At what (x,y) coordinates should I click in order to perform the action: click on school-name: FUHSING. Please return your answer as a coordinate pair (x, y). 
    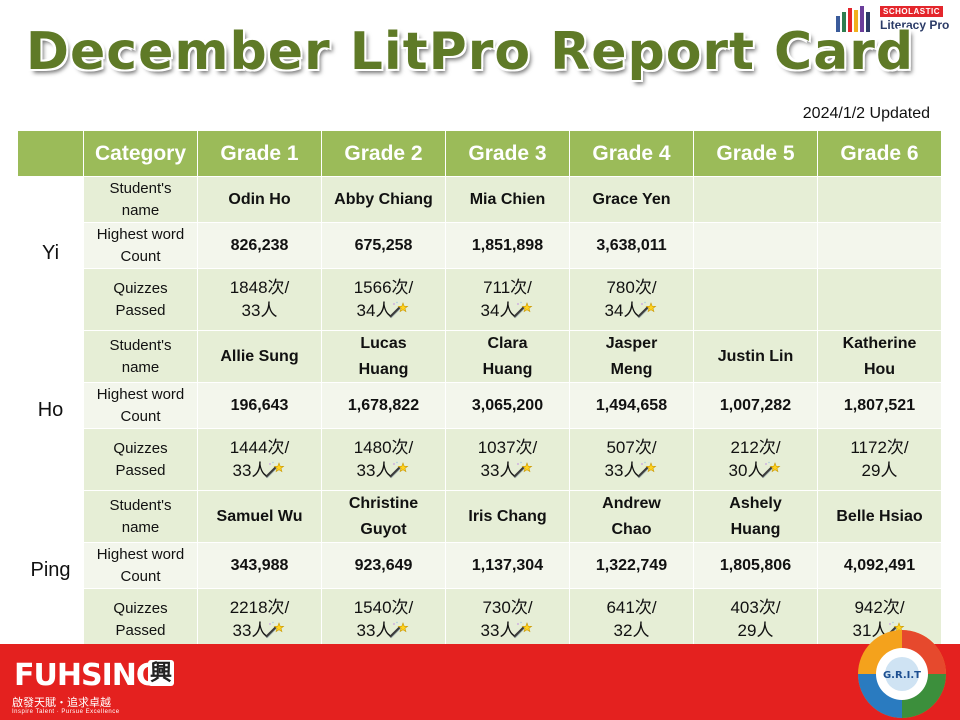
    Looking at the image, I should click on (87, 675).